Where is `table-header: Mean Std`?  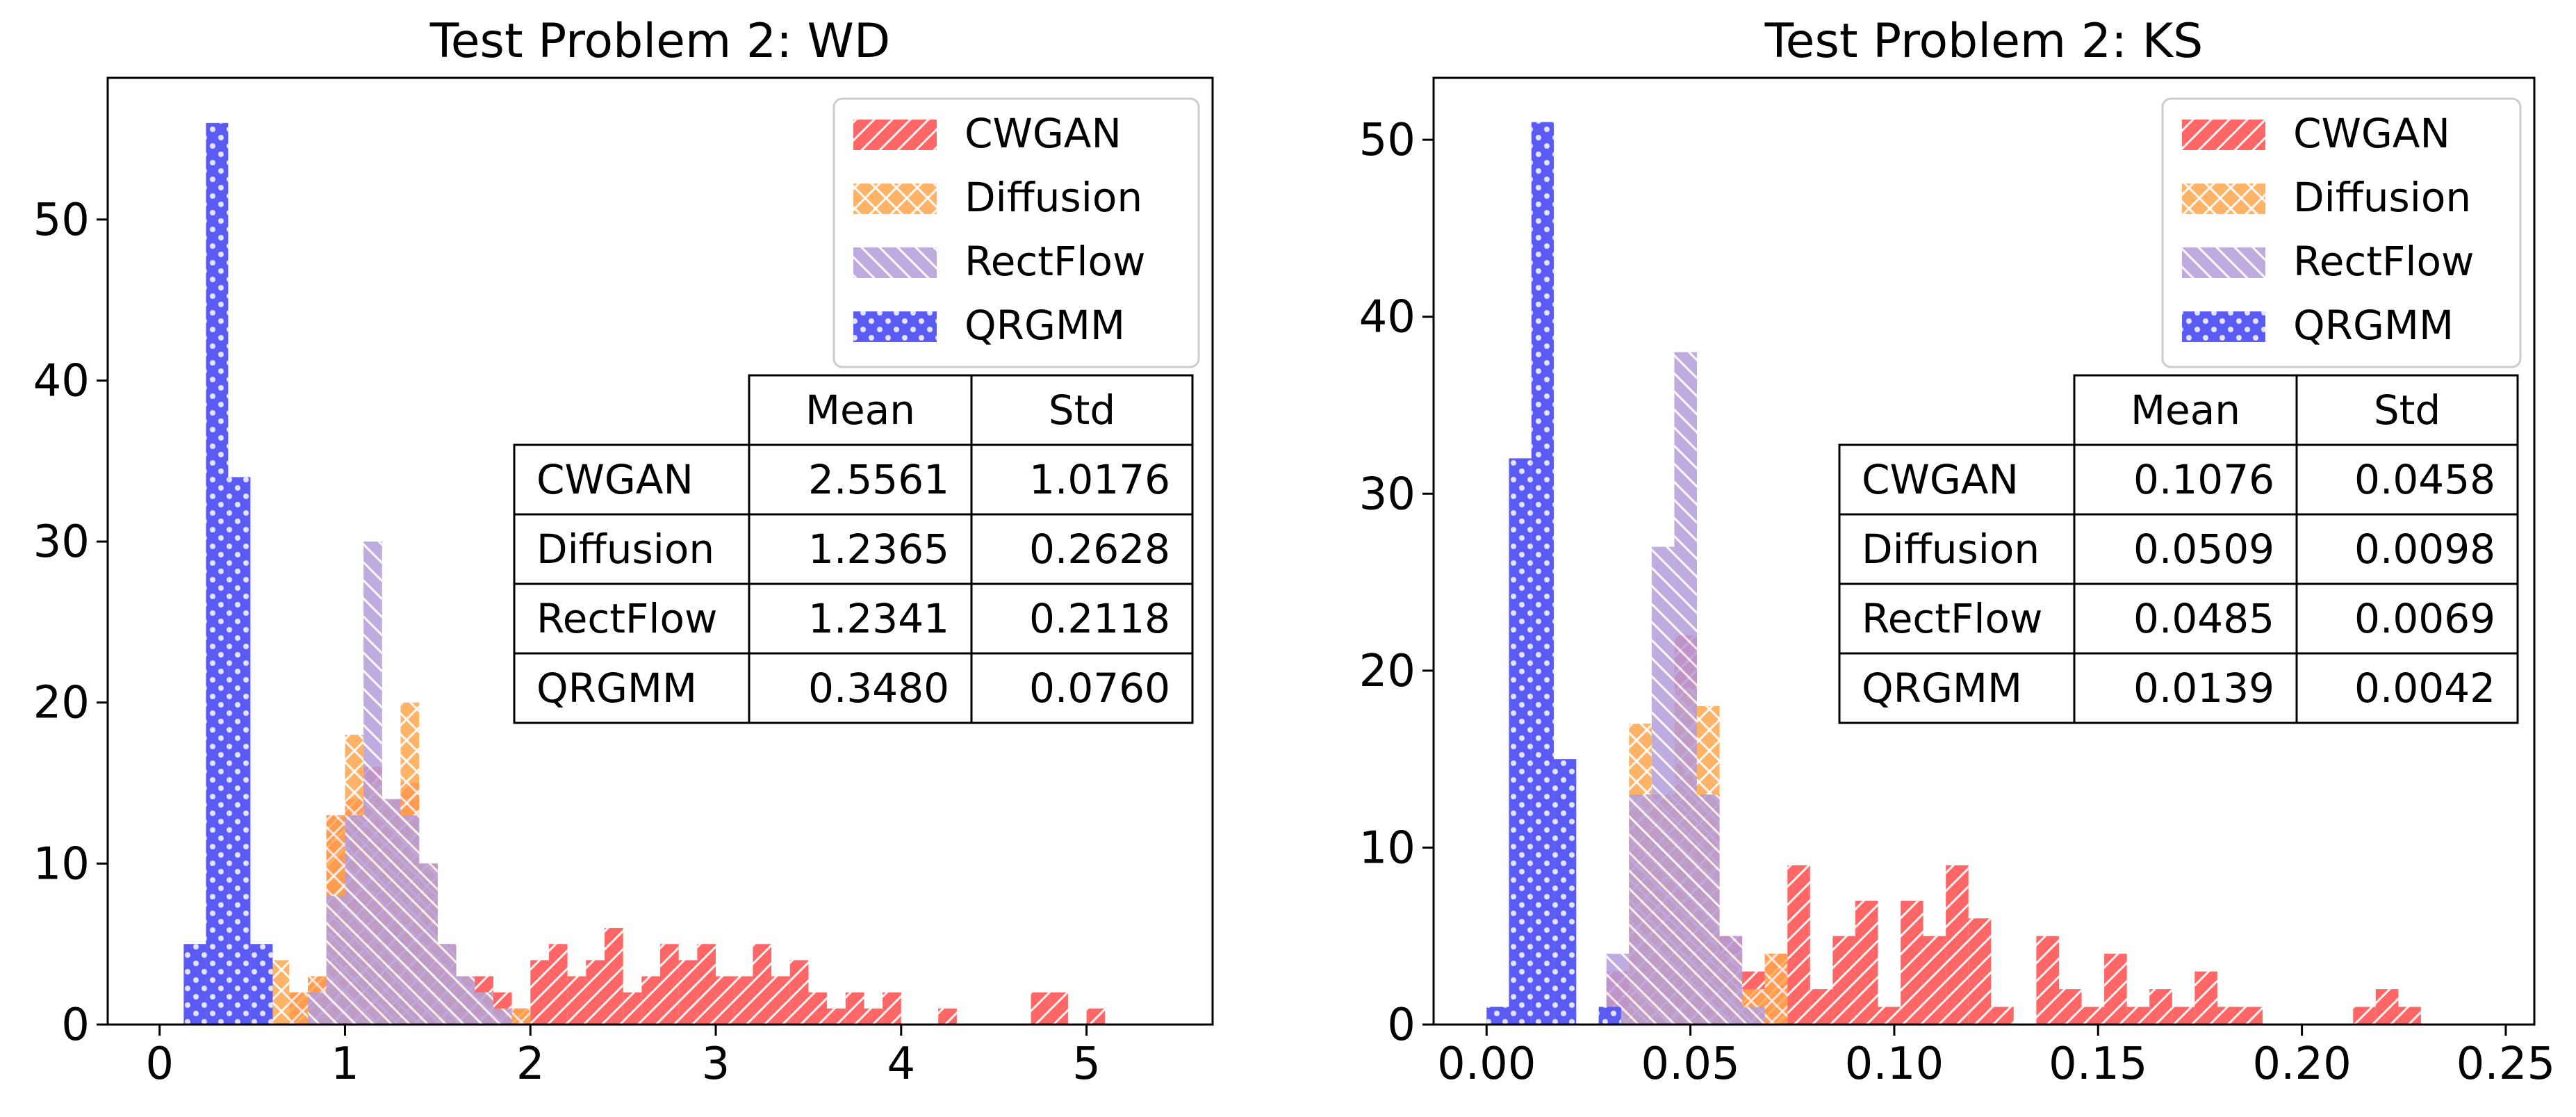 table-header: Mean Std is located at coordinates (2296, 410).